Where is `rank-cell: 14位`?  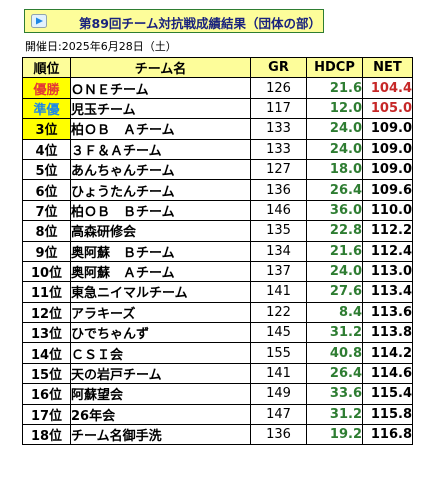
rank-cell: 14位 is located at coordinates (46, 353).